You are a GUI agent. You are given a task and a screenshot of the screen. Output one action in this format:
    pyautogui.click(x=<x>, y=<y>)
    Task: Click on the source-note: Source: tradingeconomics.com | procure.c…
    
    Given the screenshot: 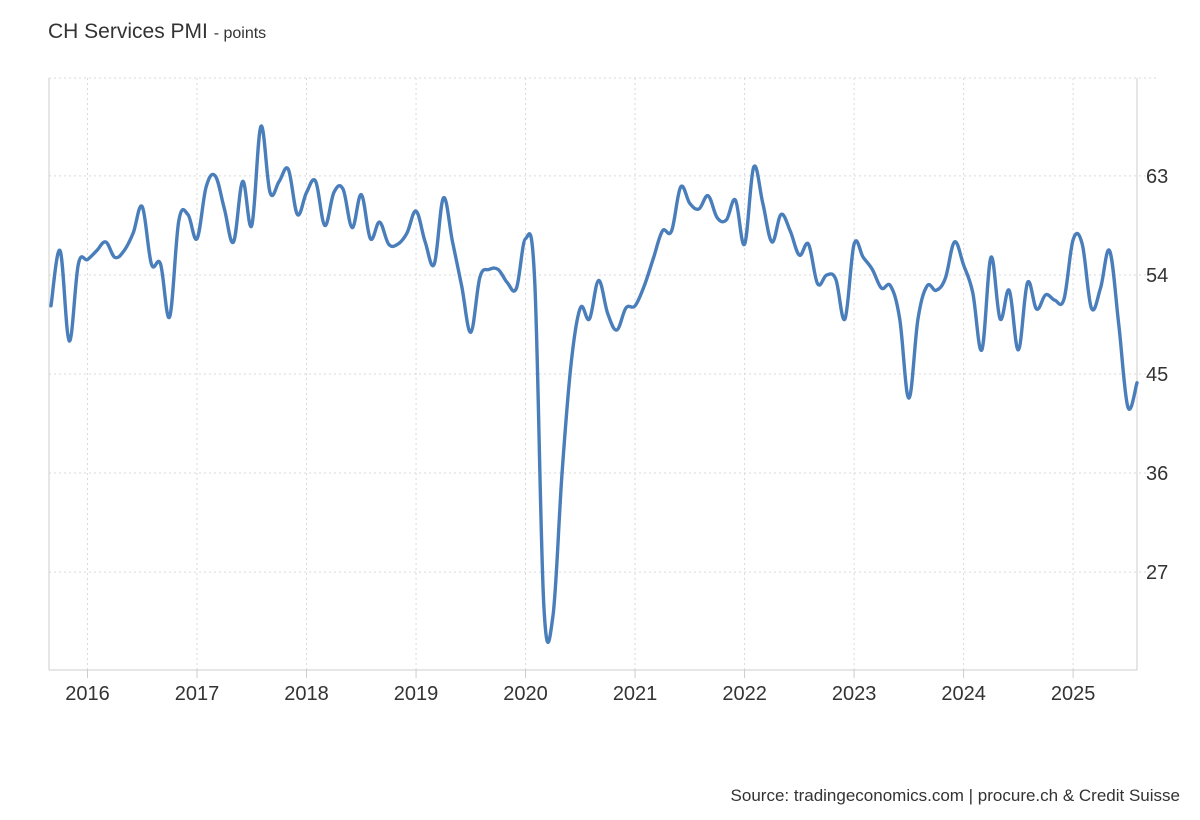 What is the action you would take?
    pyautogui.click(x=955, y=795)
    